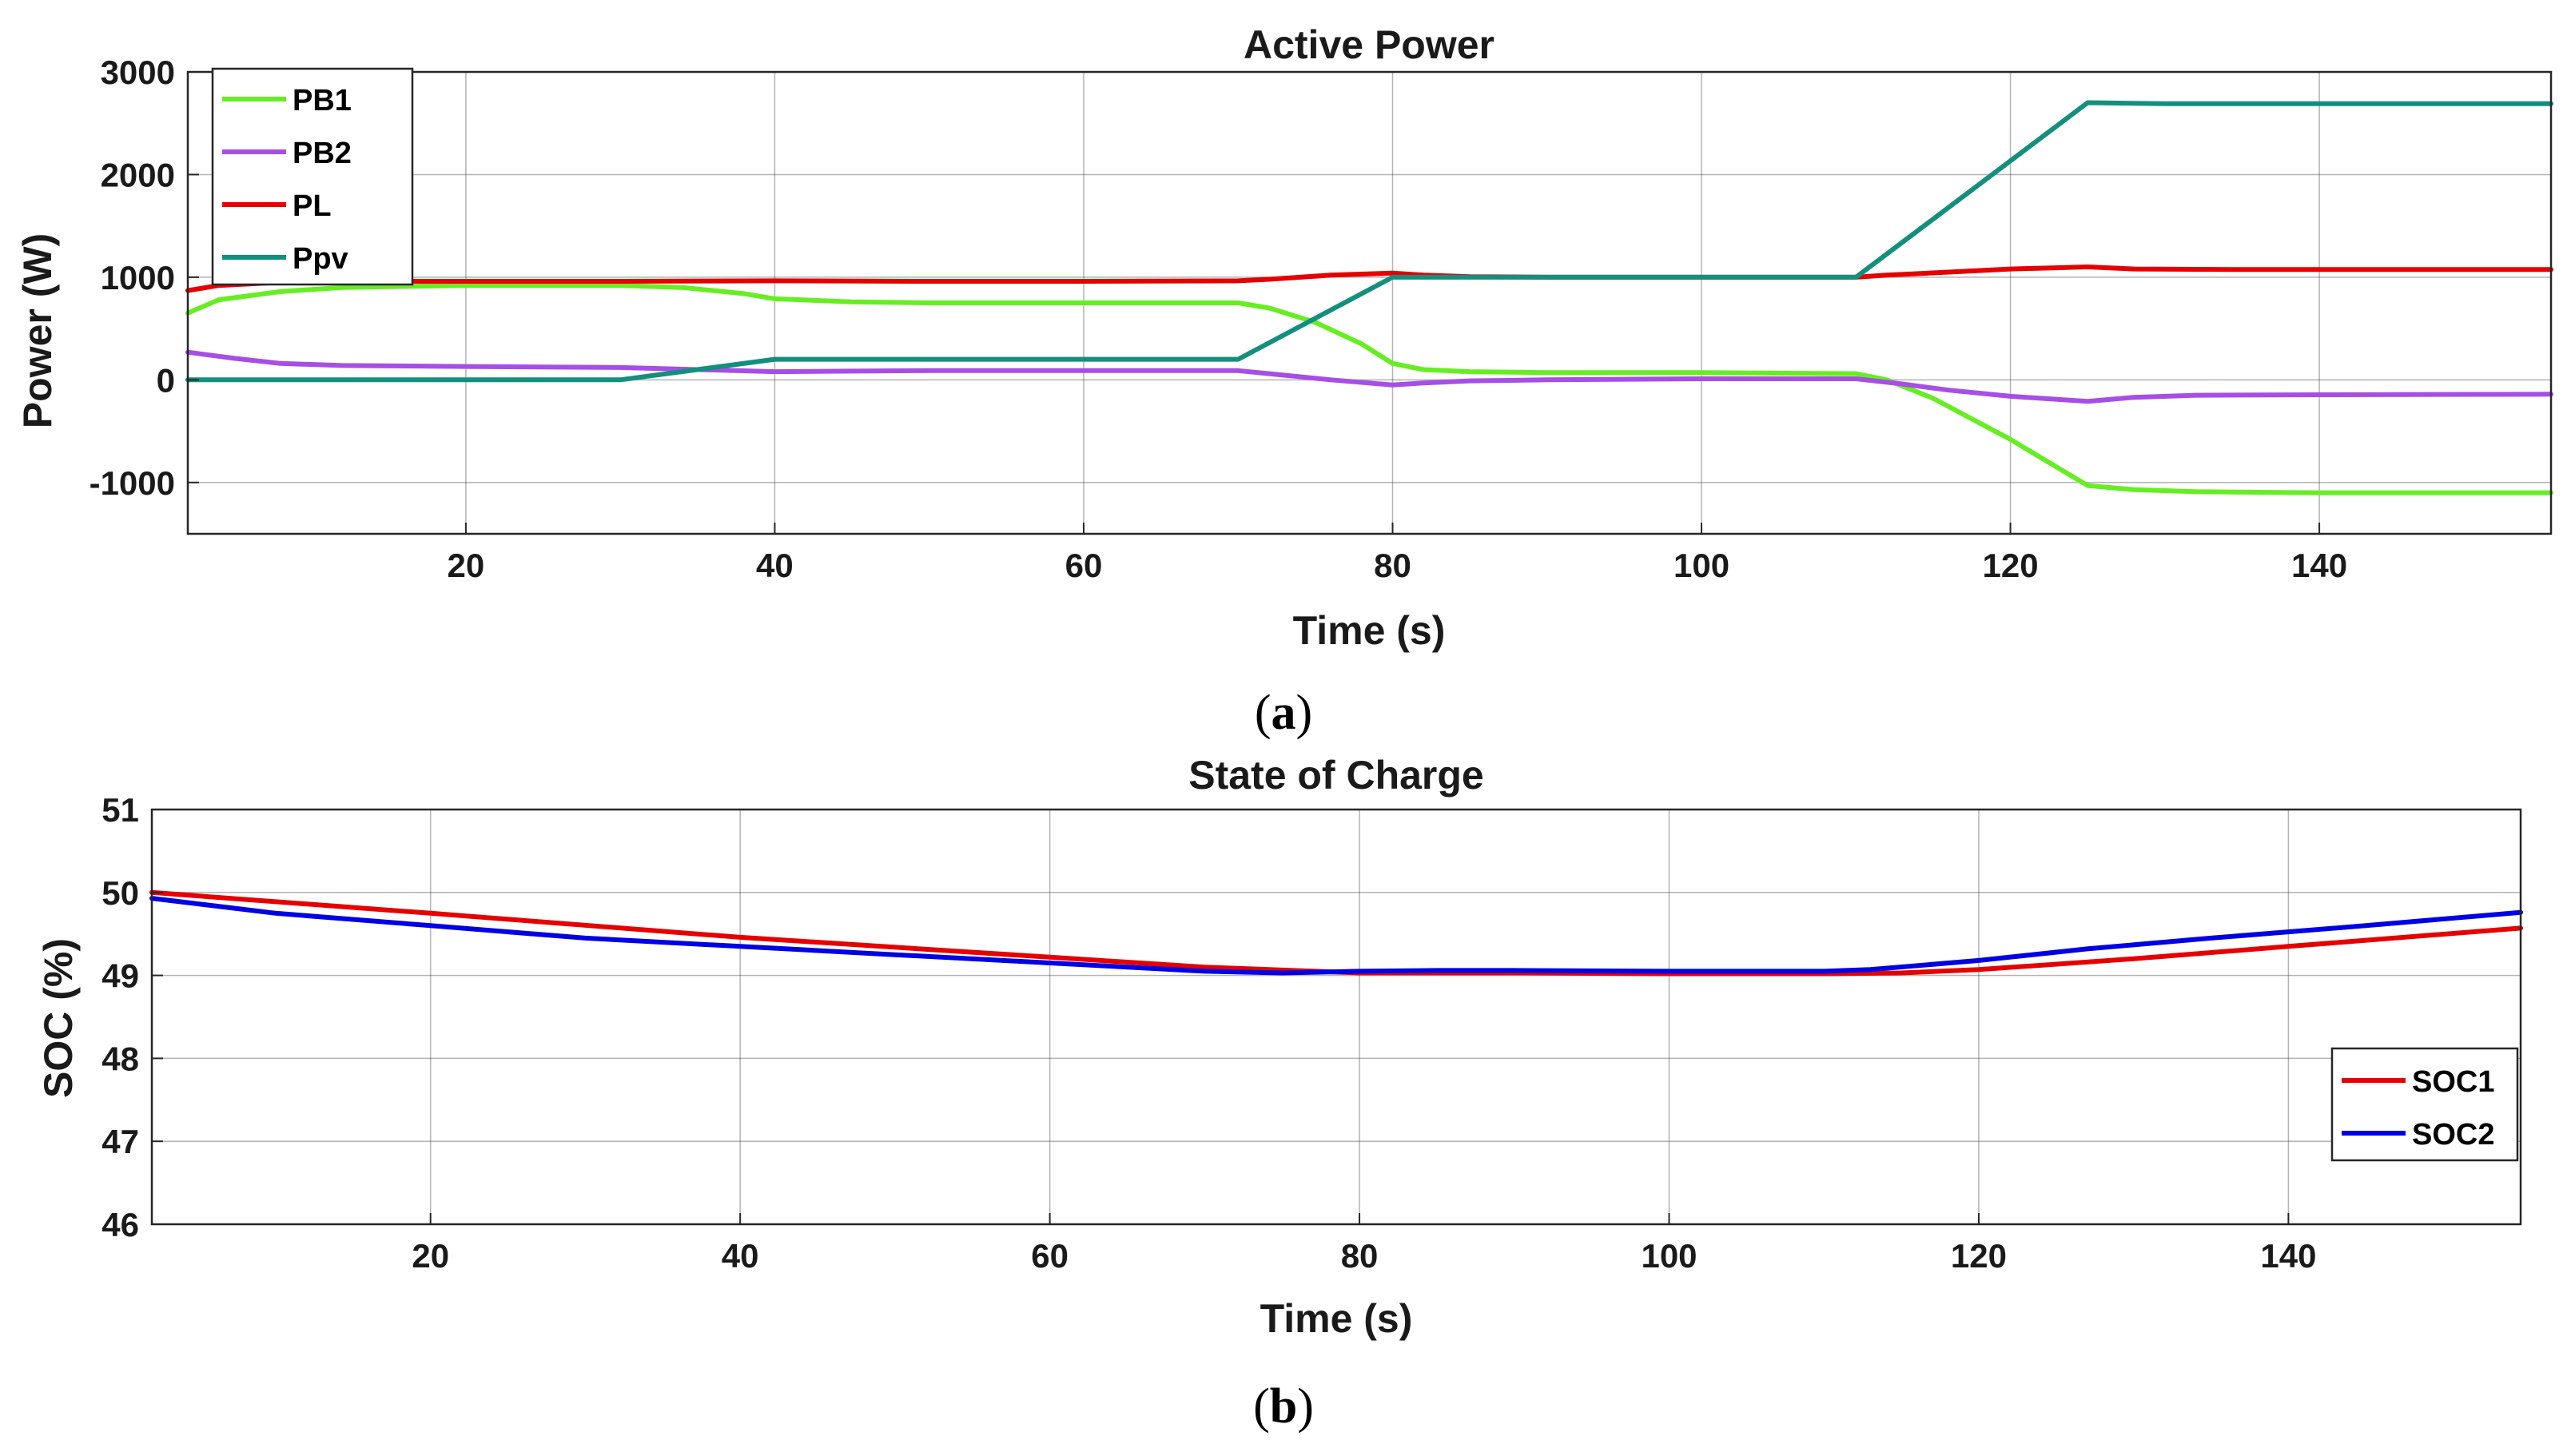 This screenshot has width=2571, height=1456. What do you see at coordinates (1369, 376) in the screenshot?
I see `series-line-pb2` at bounding box center [1369, 376].